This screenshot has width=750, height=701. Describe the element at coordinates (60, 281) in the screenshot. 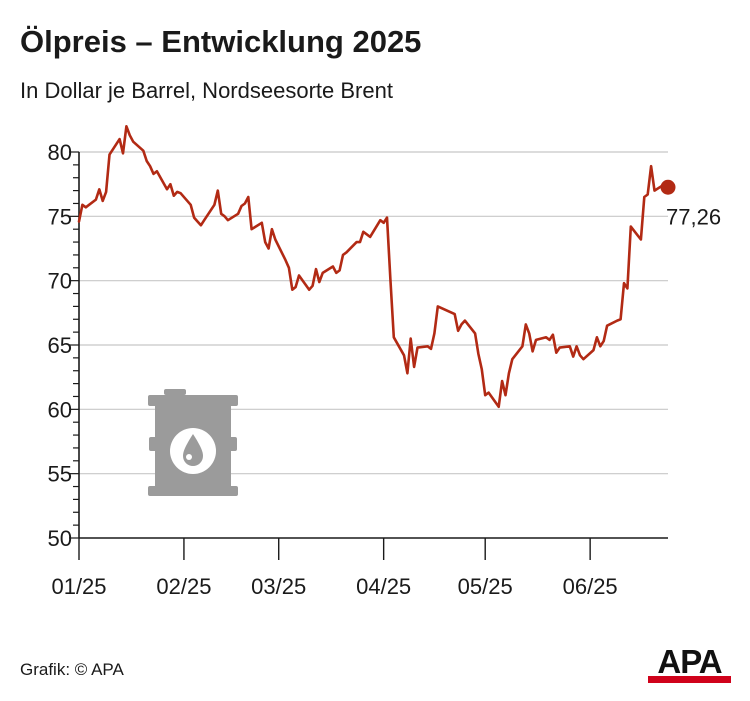

I see `y-tick-label: 70` at that location.